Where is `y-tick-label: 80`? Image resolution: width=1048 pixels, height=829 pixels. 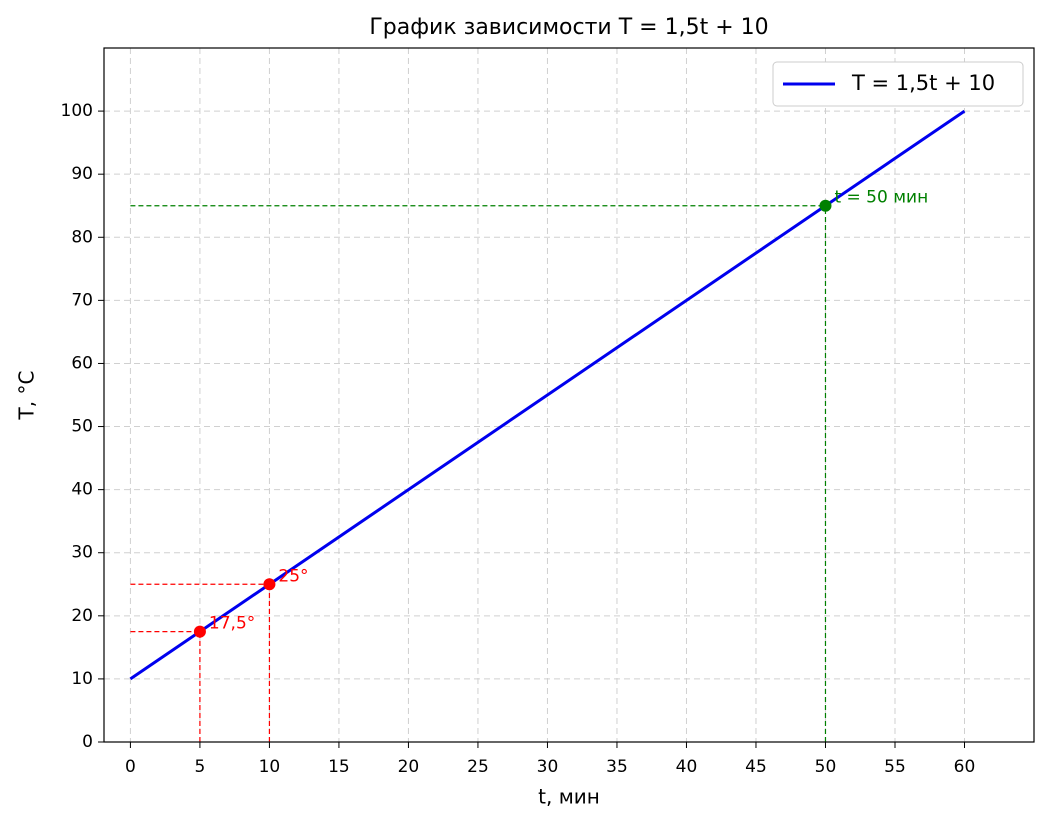
y-tick-label: 80 is located at coordinates (82, 237).